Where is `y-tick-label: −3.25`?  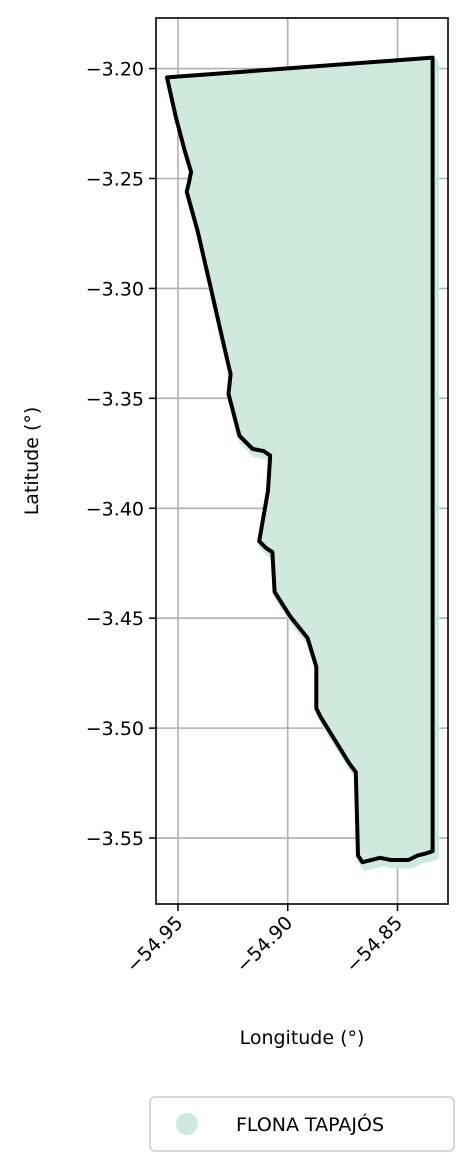
y-tick-label: −3.25 is located at coordinates (115, 179).